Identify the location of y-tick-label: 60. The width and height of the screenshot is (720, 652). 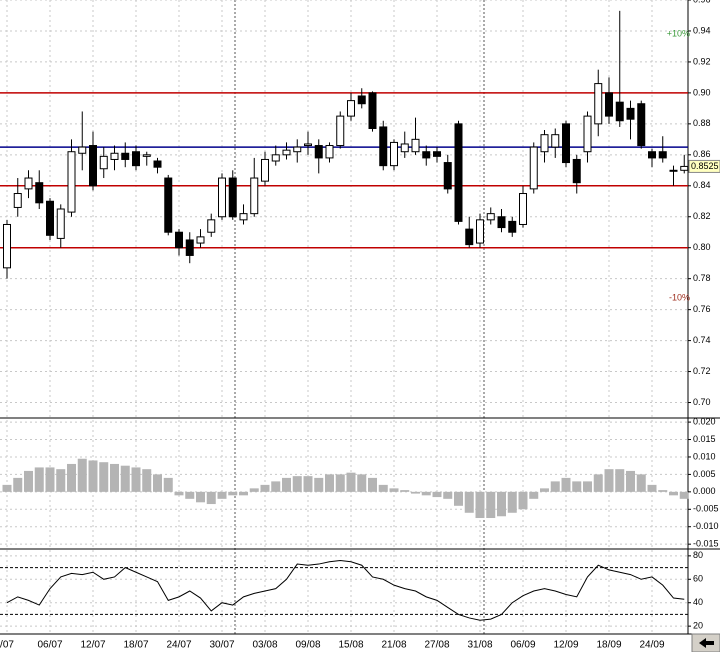
(698, 579).